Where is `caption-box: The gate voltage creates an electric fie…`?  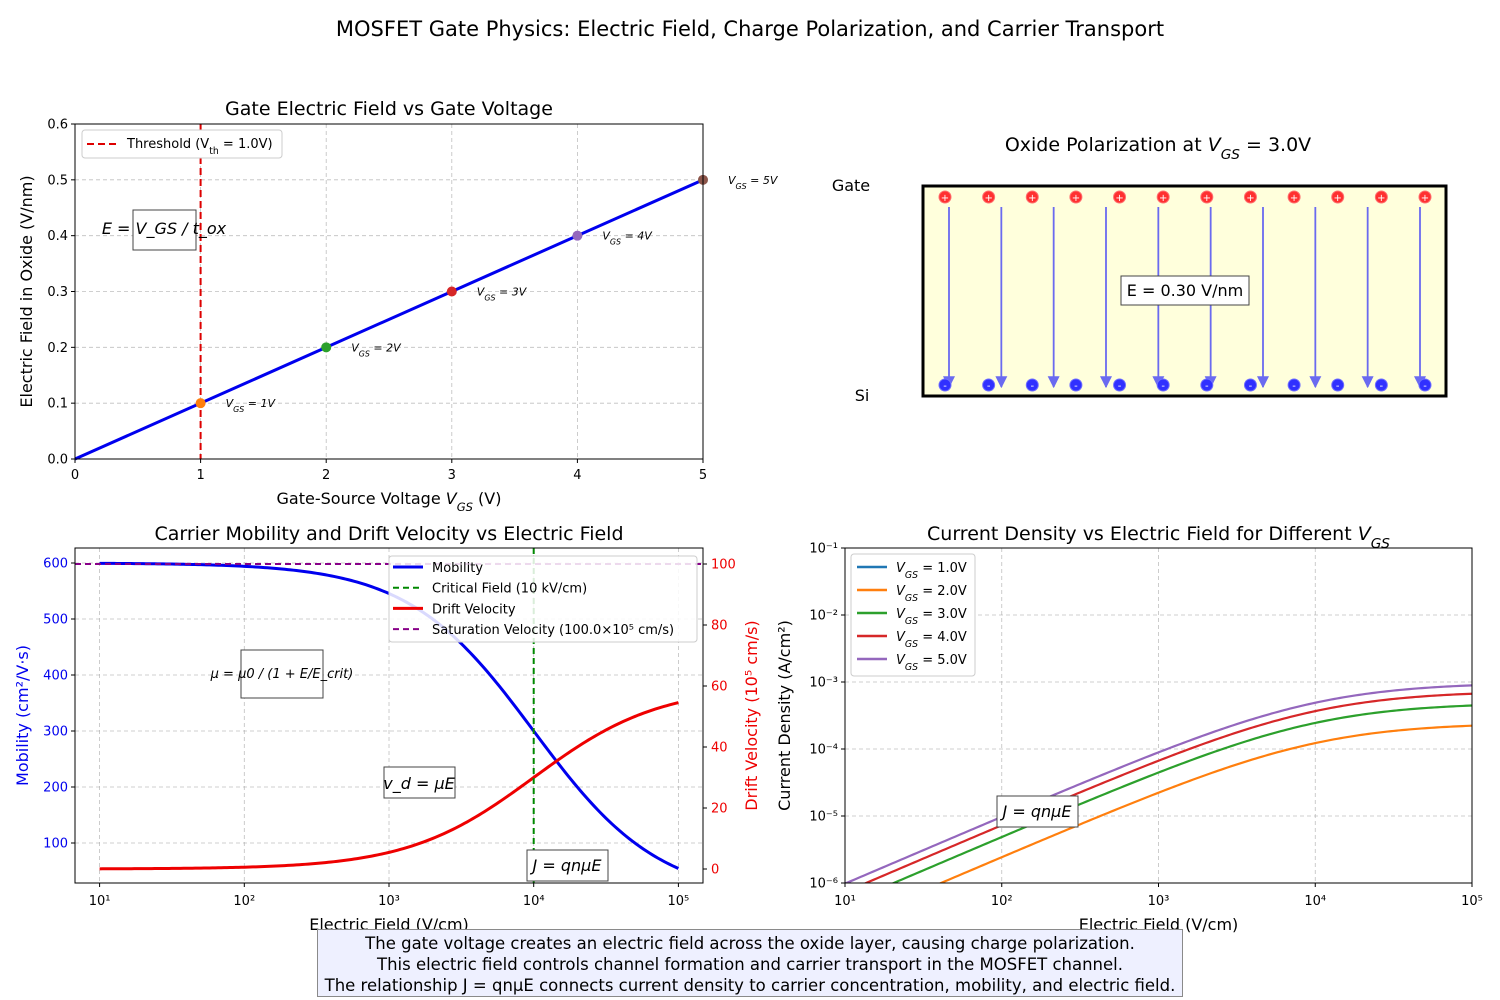
caption-box: The gate voltage creates an electric fie… is located at coordinates (750, 963).